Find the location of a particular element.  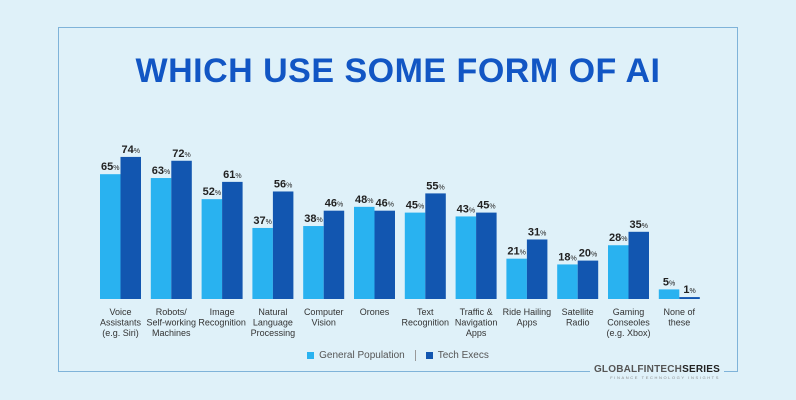

brand-name-part2: SERIES is located at coordinates (701, 369).